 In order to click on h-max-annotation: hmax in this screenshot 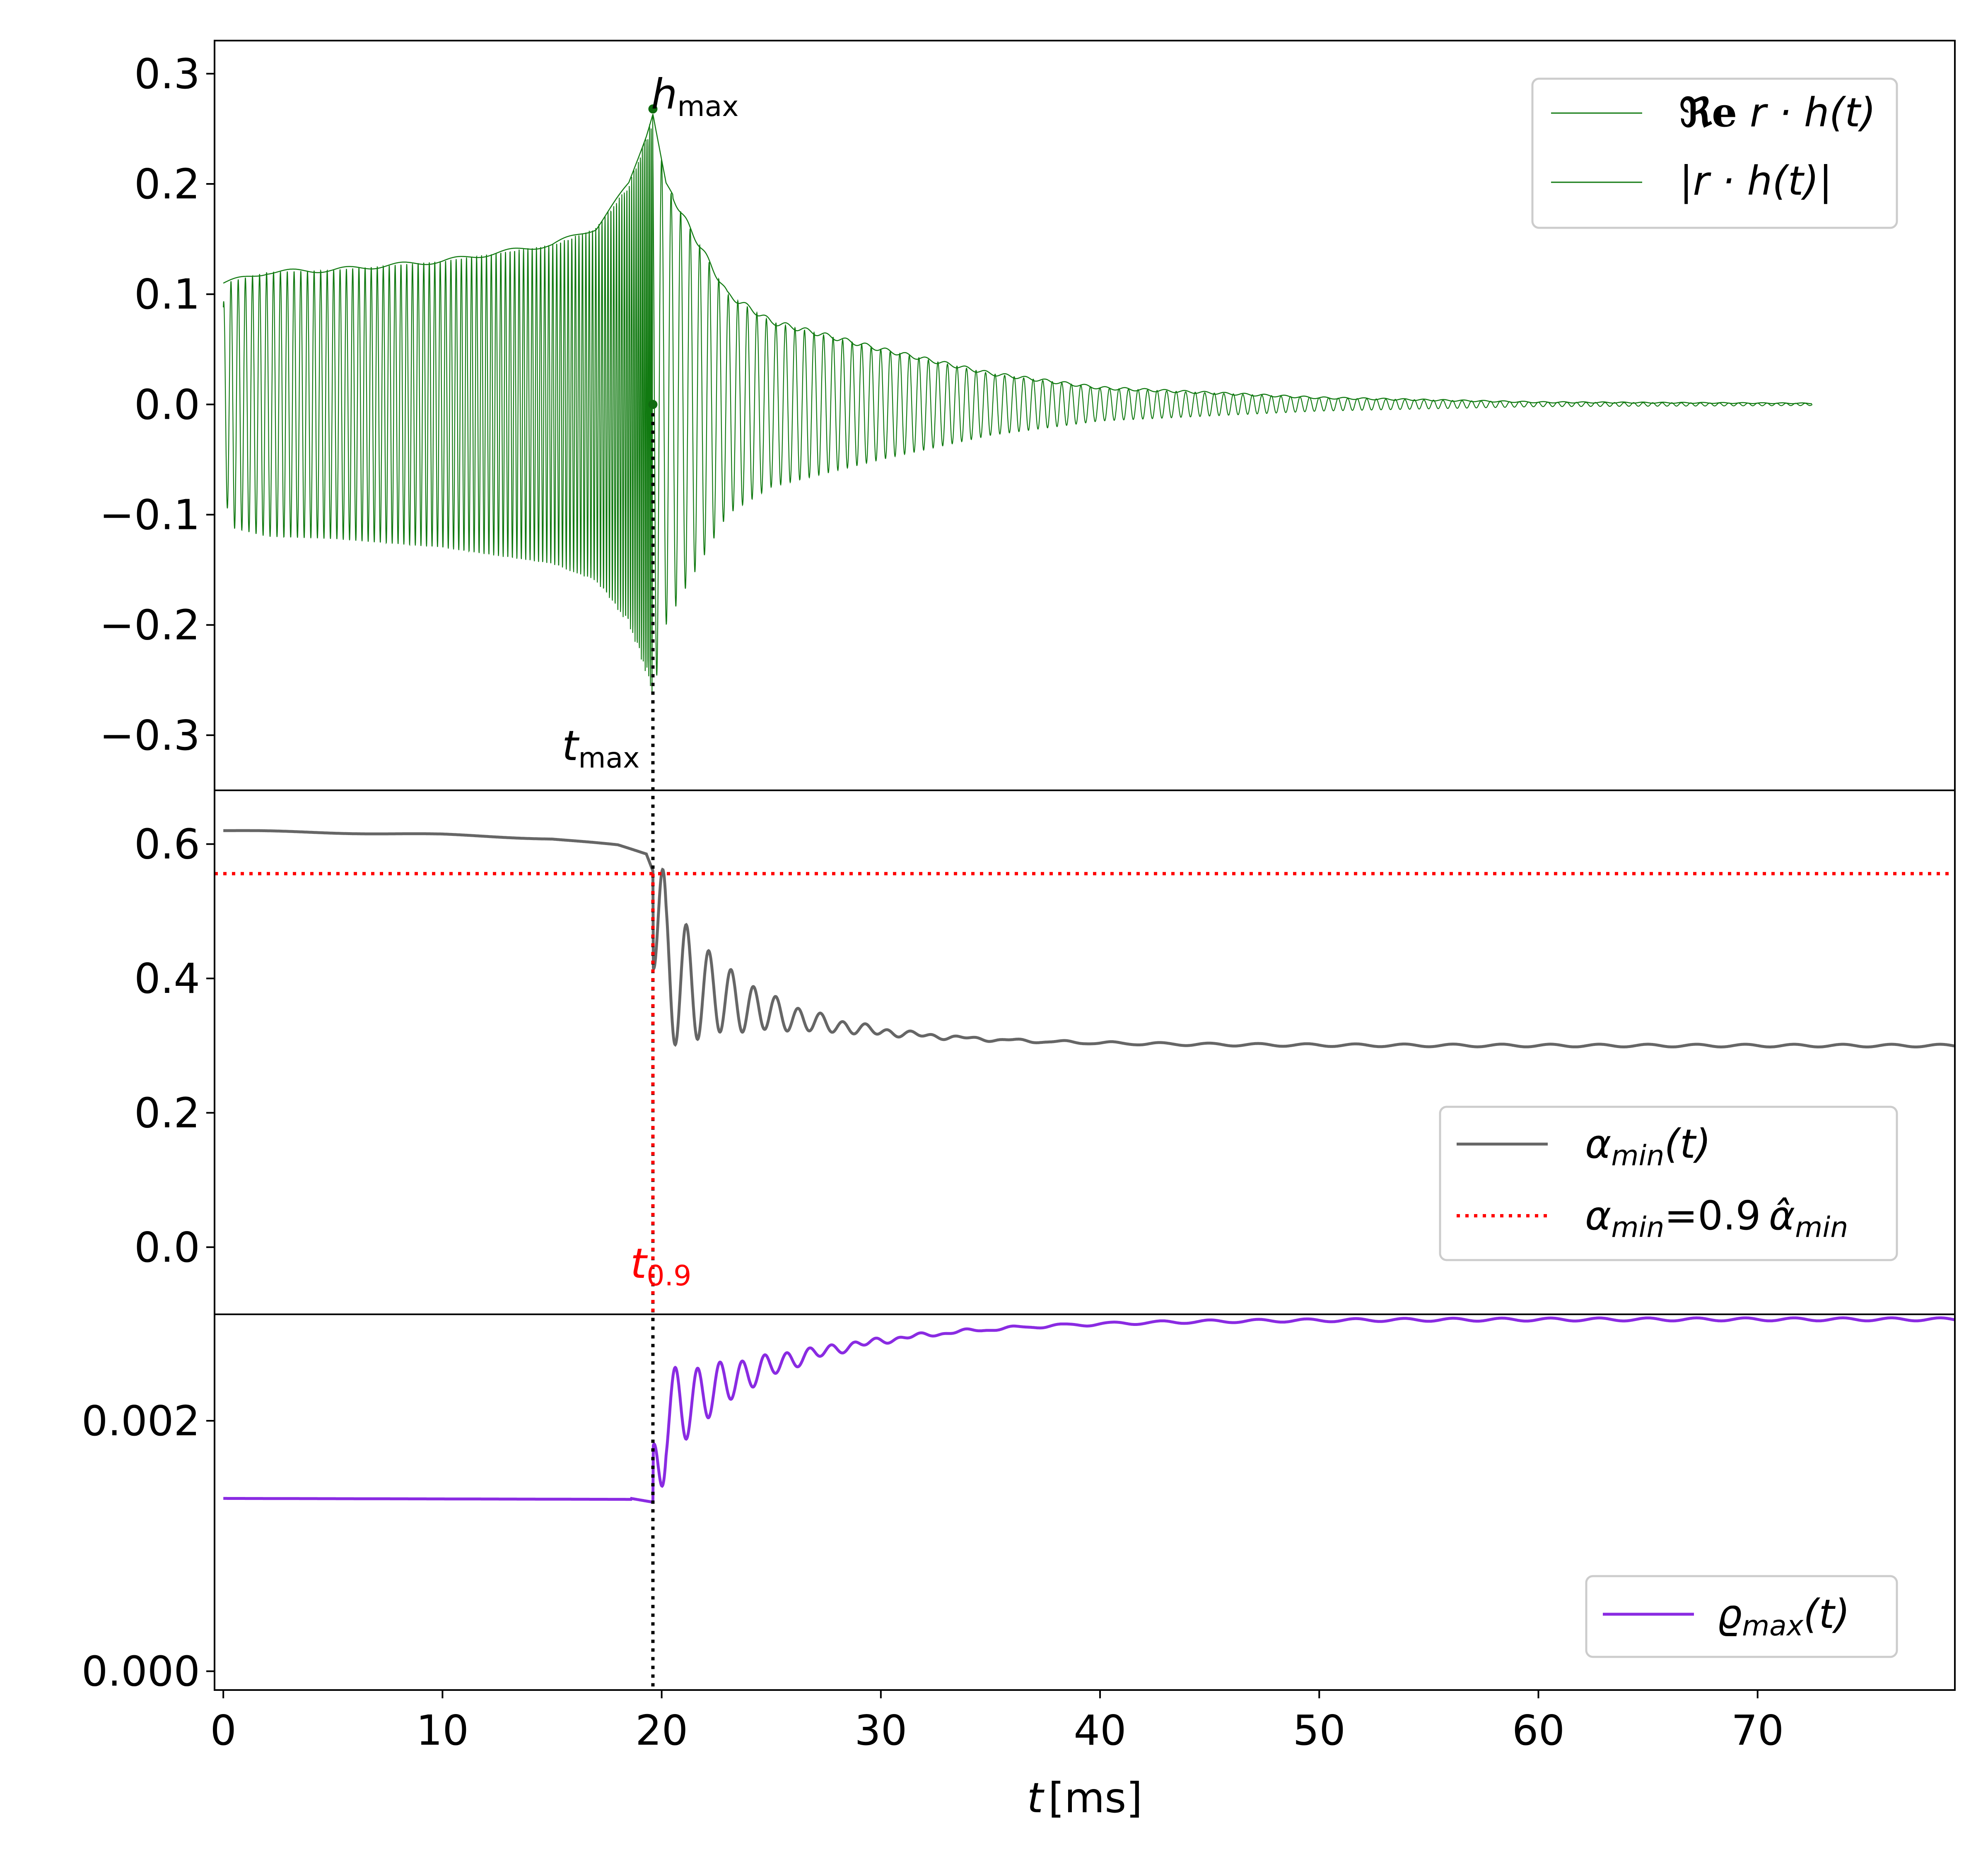, I will do `click(695, 96)`.